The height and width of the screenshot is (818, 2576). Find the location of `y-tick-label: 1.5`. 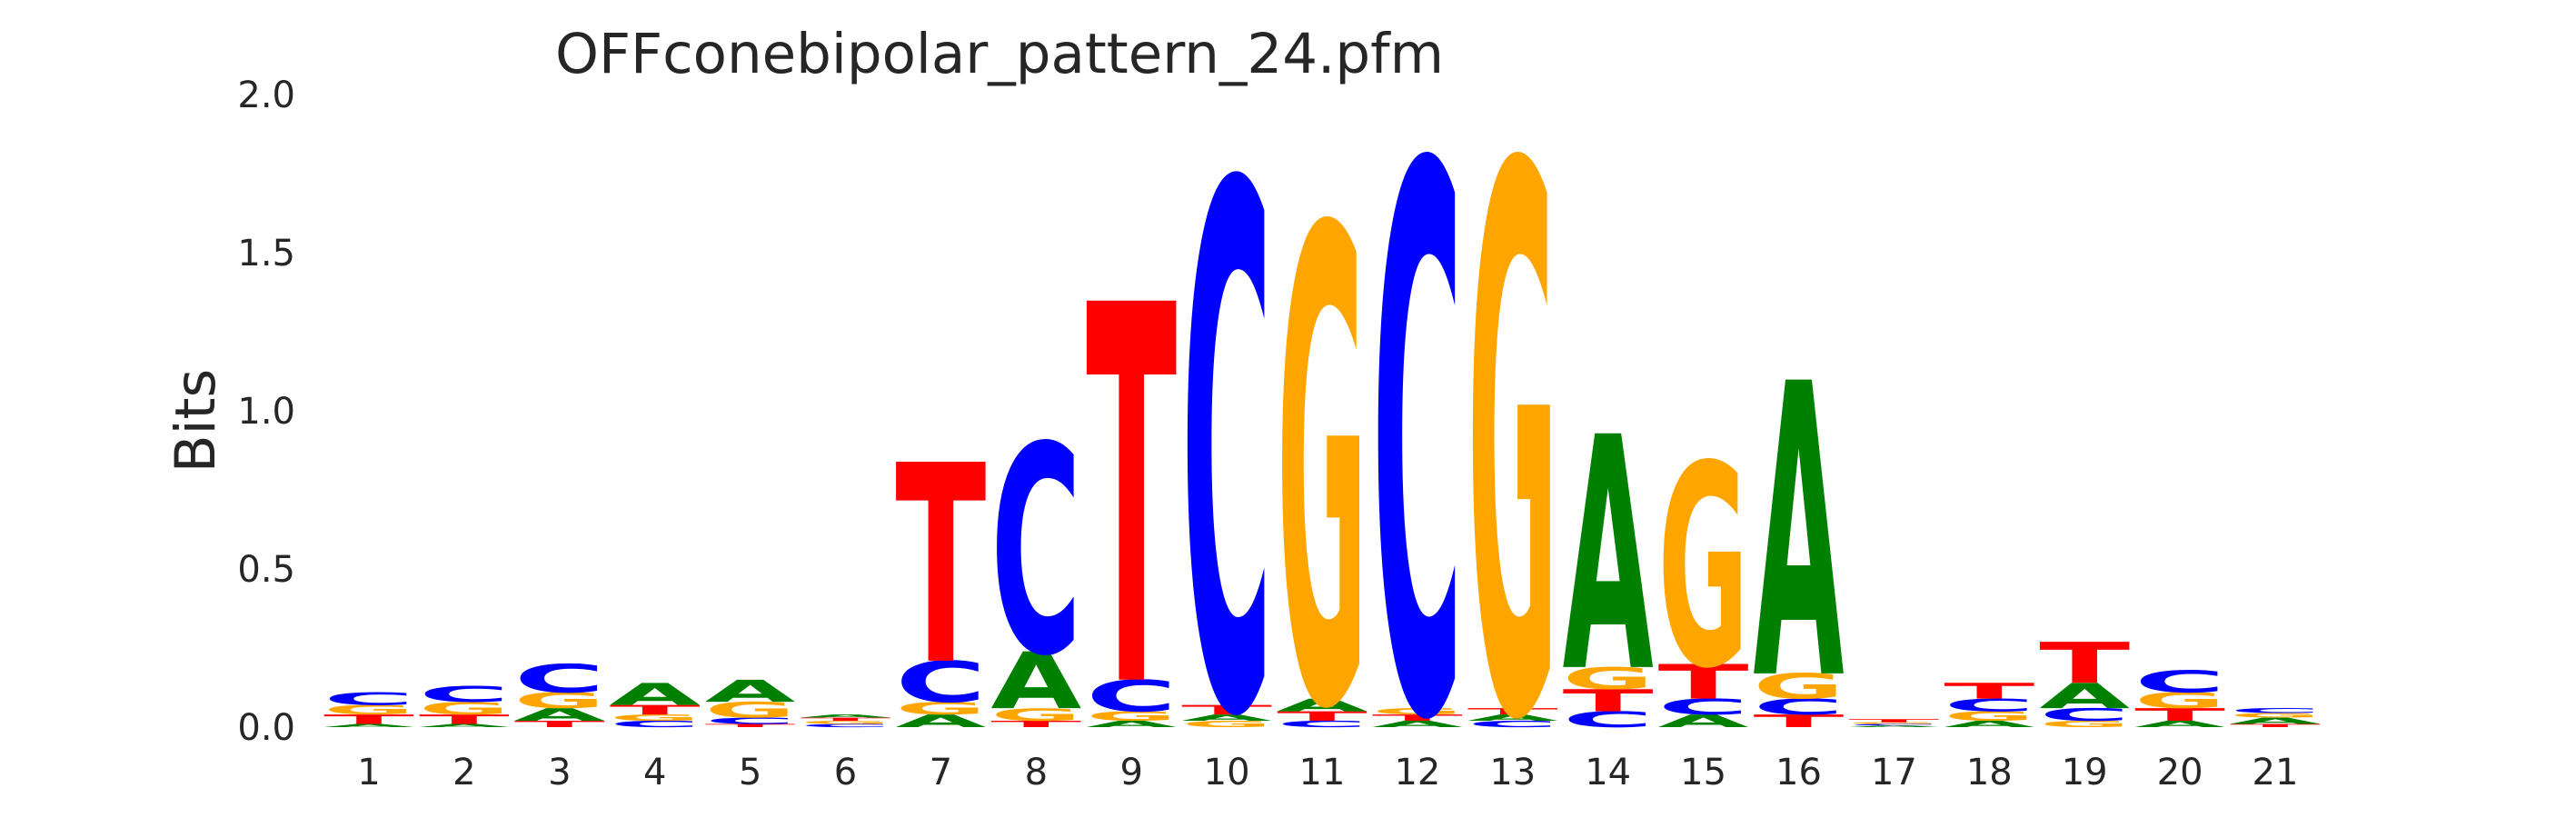

y-tick-label: 1.5 is located at coordinates (266, 253).